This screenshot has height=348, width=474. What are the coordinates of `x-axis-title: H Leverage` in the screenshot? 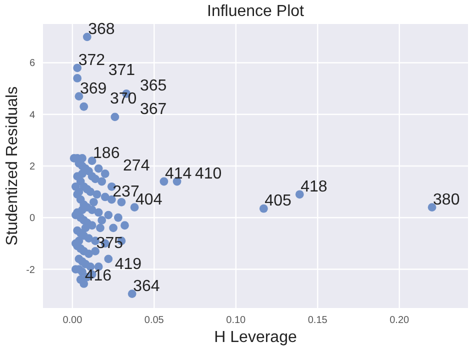 It's located at (255, 337).